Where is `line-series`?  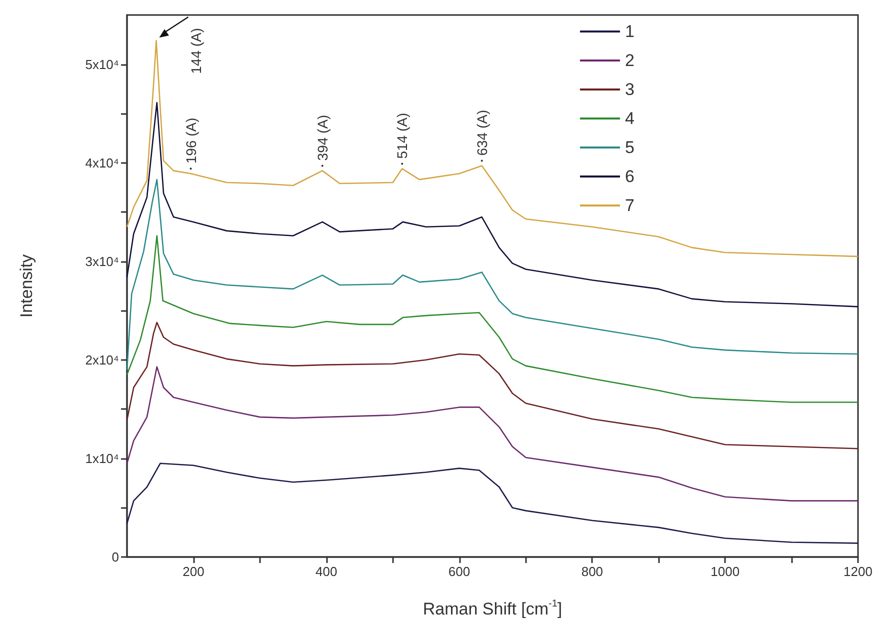
line-series is located at coordinates (492, 503).